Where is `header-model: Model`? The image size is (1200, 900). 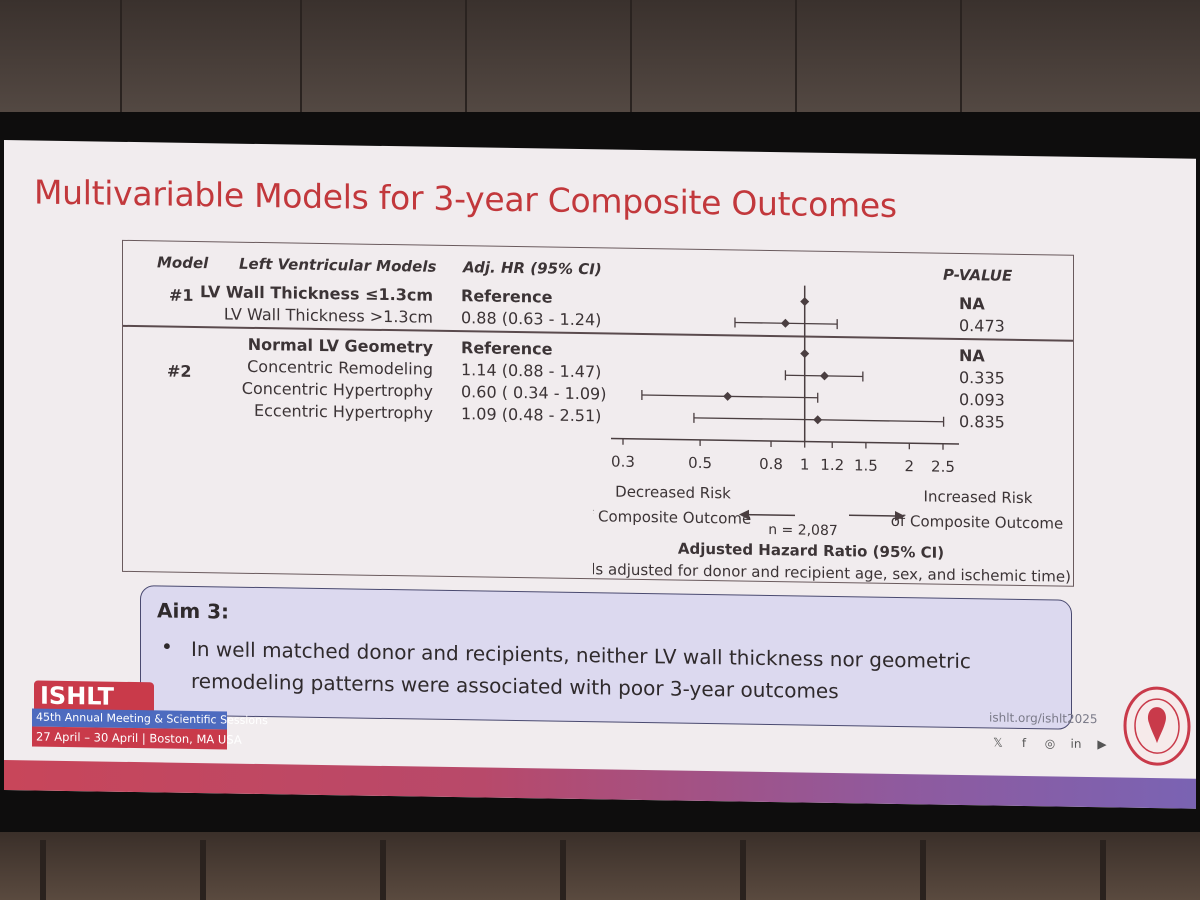
header-model: Model is located at coordinates (183, 263).